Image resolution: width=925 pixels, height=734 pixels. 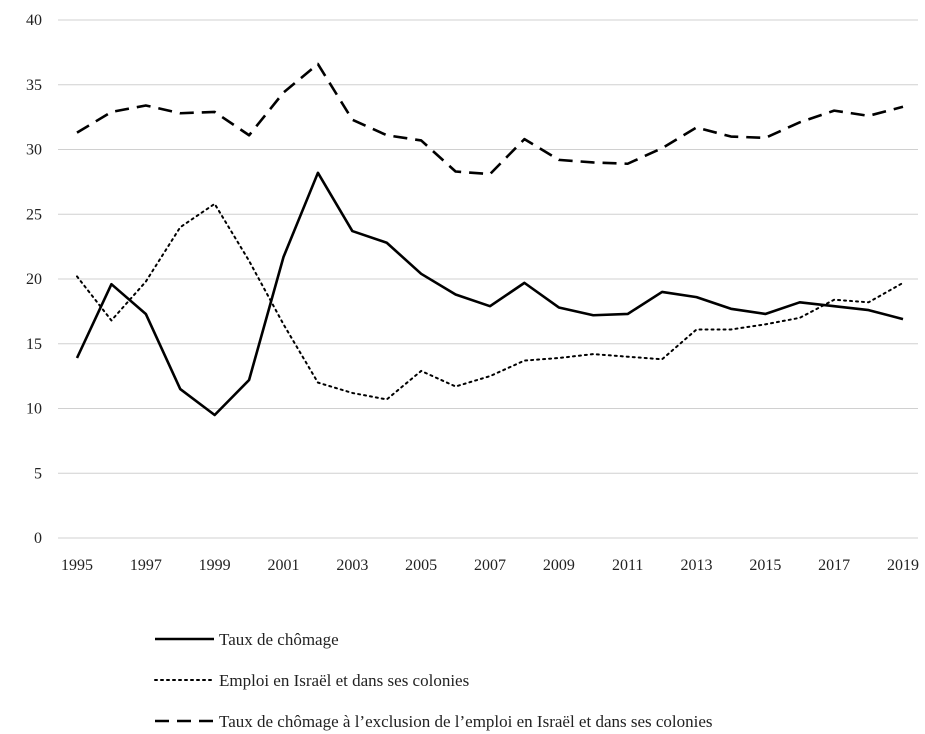 I want to click on x-tick-label-2005: 2005, so click(x=421, y=565).